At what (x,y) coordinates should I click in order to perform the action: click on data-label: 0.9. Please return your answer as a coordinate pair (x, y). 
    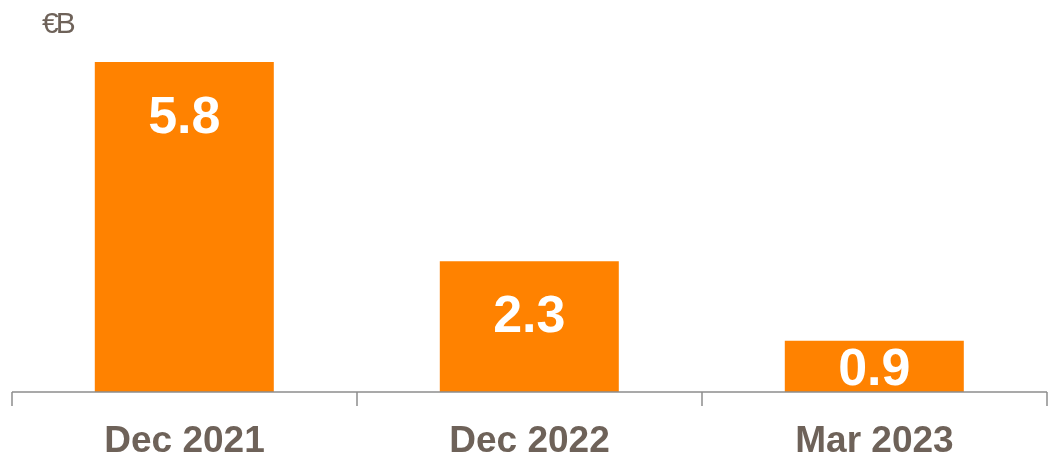
    Looking at the image, I should click on (874, 367).